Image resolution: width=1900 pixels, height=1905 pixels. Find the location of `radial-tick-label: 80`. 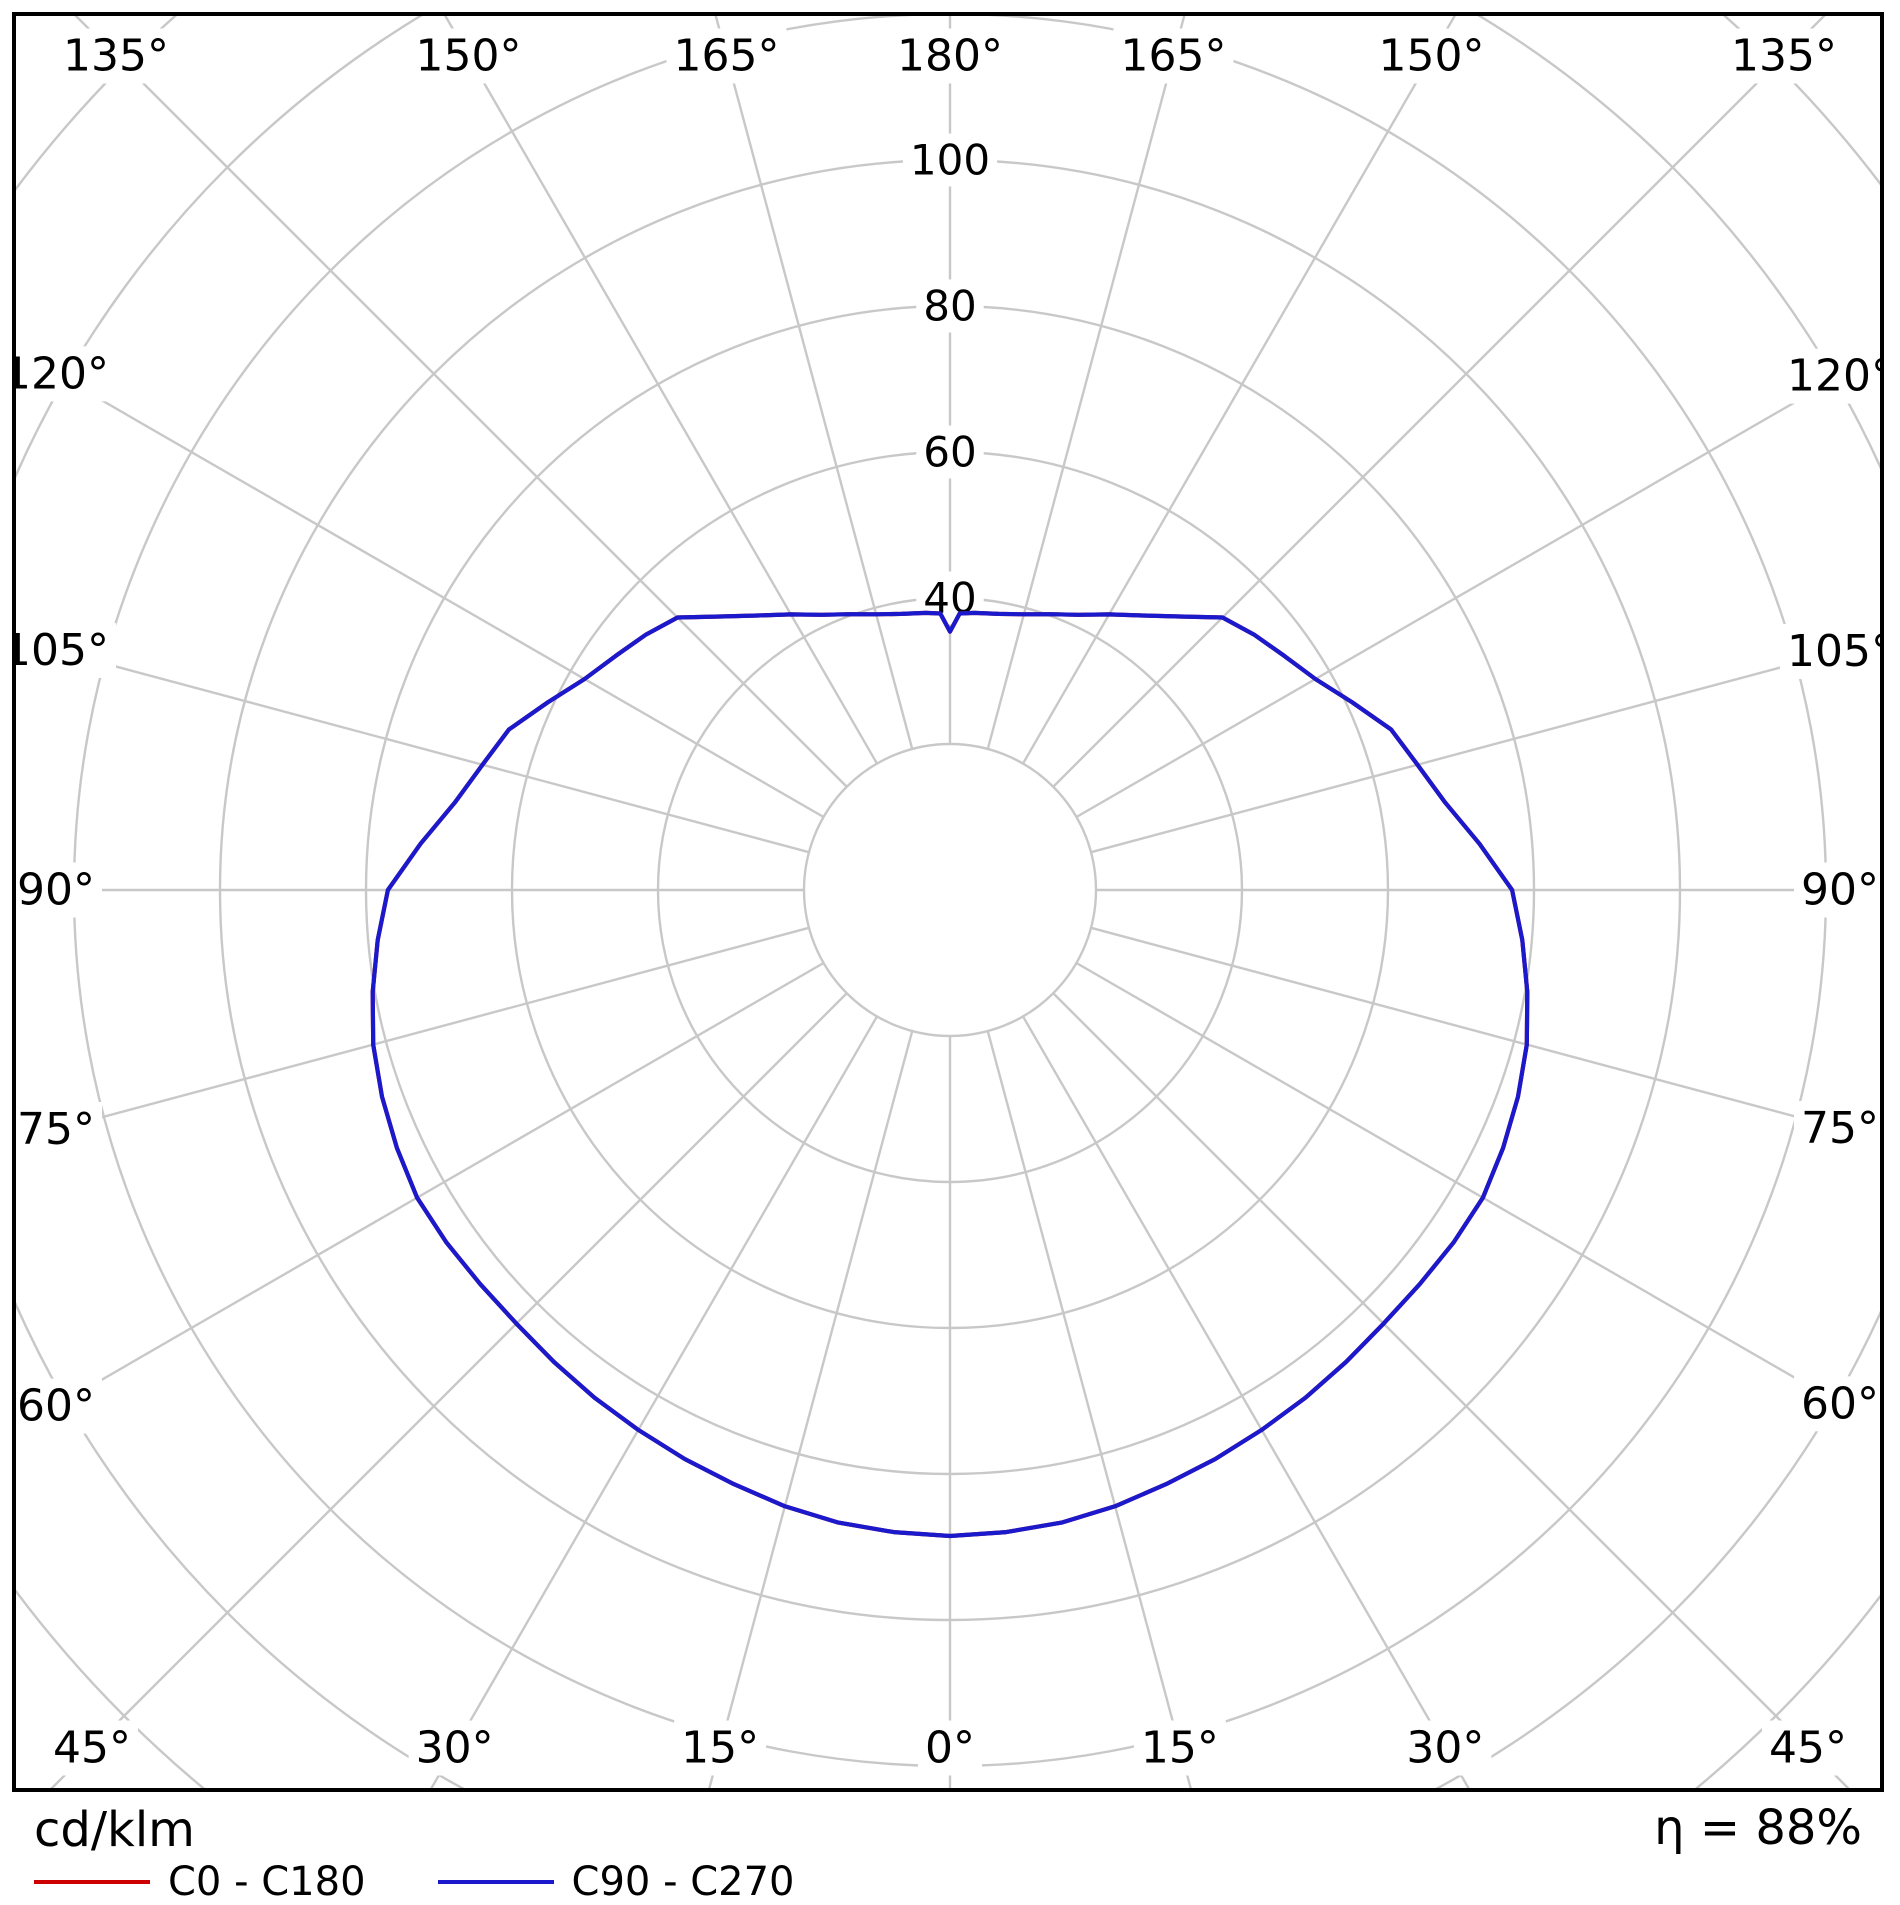

radial-tick-label: 80 is located at coordinates (949, 306).